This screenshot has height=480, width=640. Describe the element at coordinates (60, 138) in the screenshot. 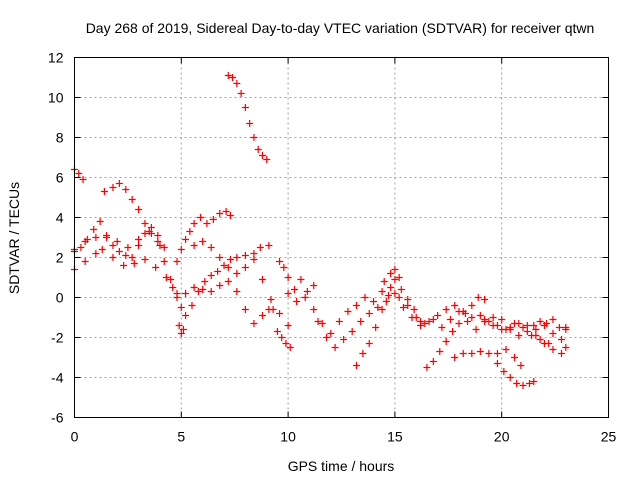

I see `y-tick-label: 8` at that location.